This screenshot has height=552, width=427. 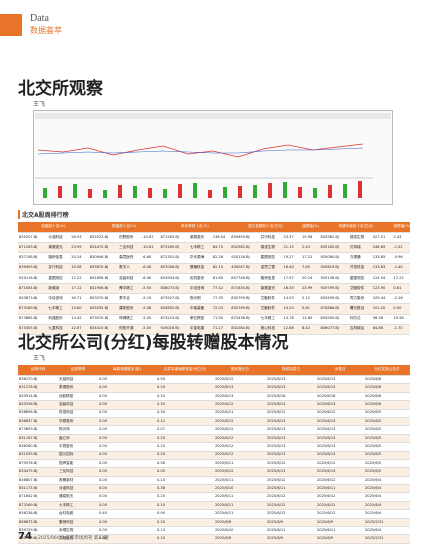 What do you see at coordinates (360, 319) in the screenshot?
I see `table-cell: 利尔达` at bounding box center [360, 319].